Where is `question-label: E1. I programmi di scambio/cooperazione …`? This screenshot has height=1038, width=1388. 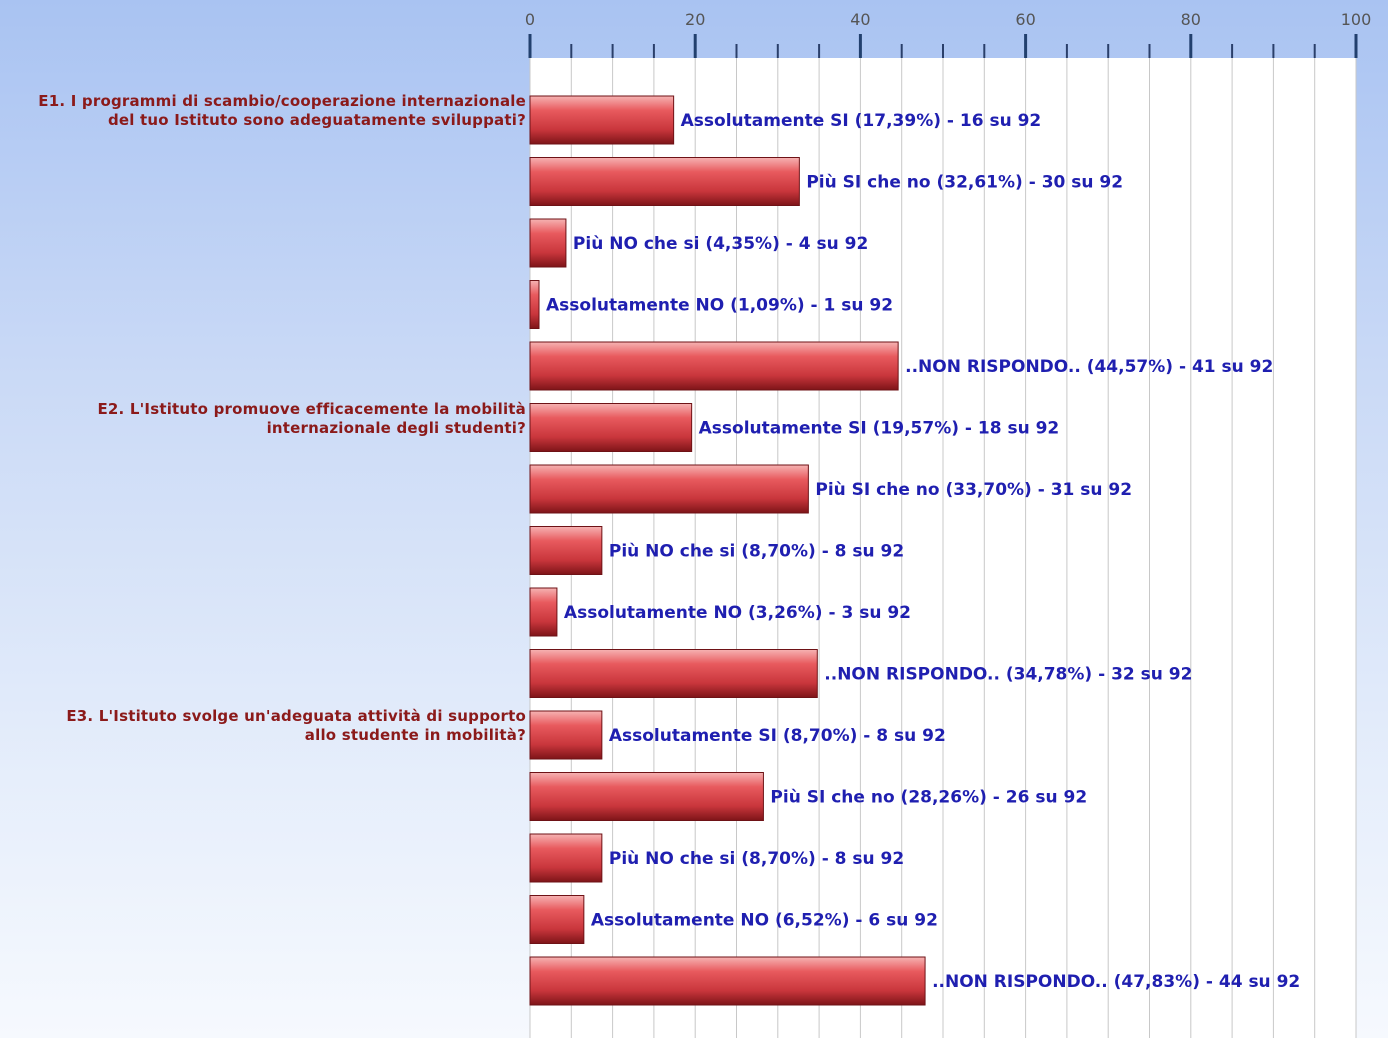
question-label: E1. I programmi di scambio/cooperazione … is located at coordinates (263, 111).